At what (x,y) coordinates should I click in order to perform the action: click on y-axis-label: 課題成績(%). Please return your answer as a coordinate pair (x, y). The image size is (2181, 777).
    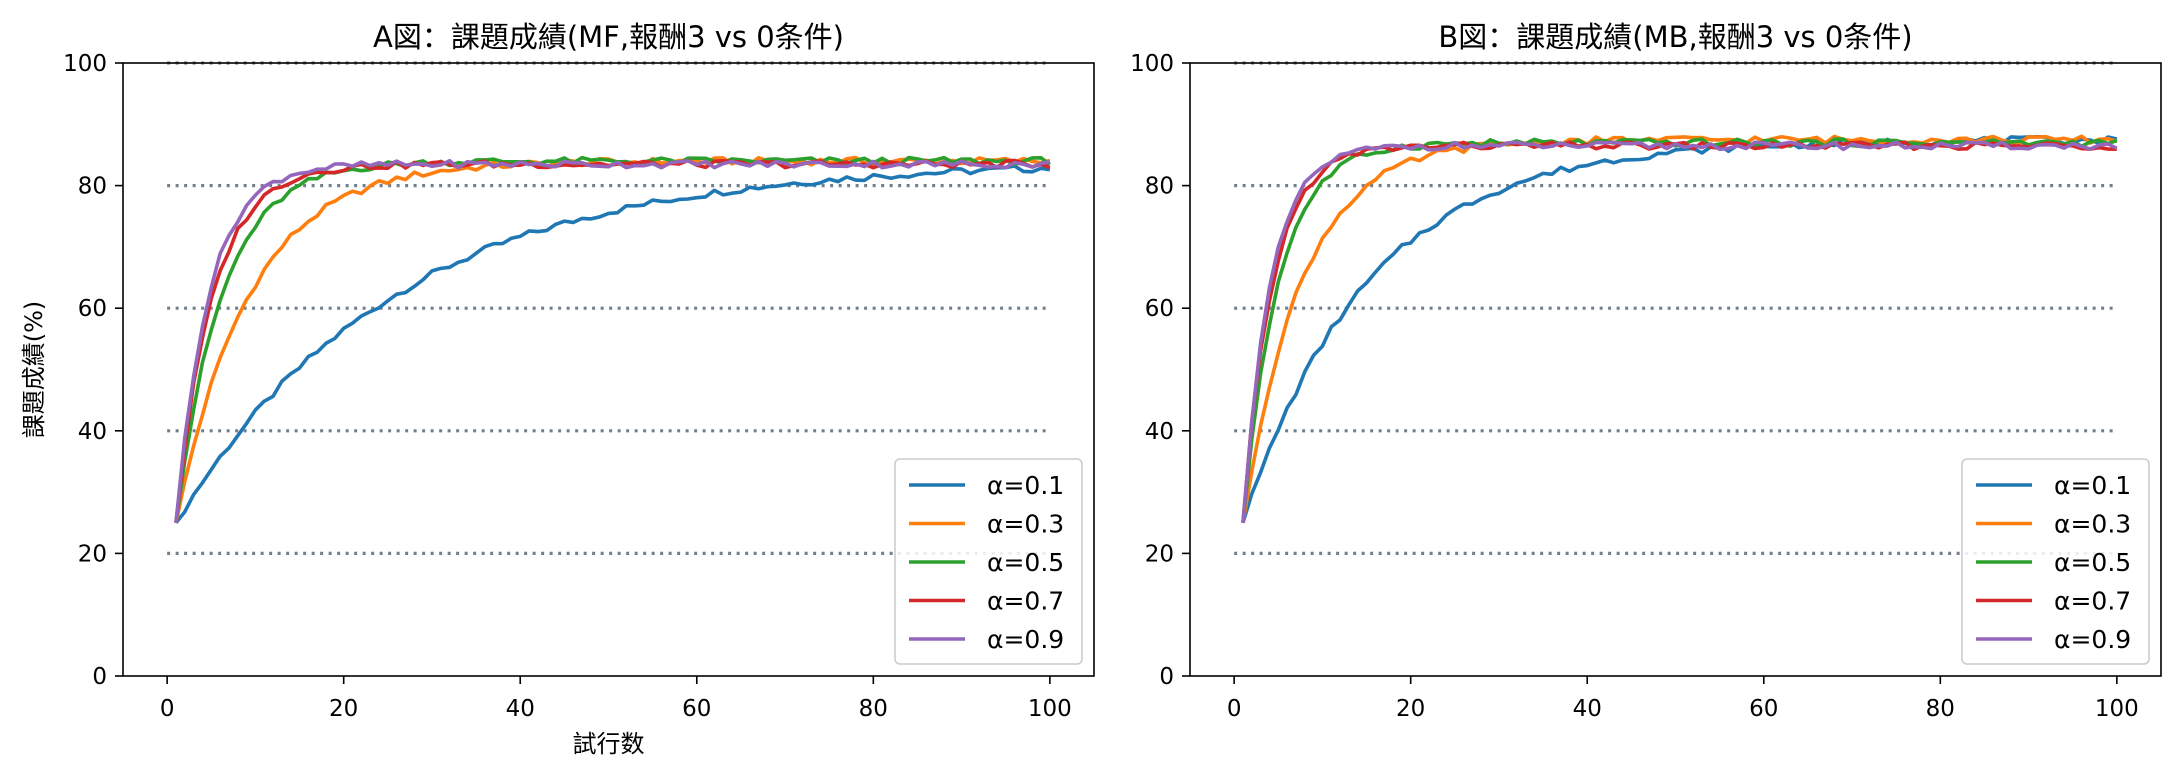
    Looking at the image, I should click on (34, 370).